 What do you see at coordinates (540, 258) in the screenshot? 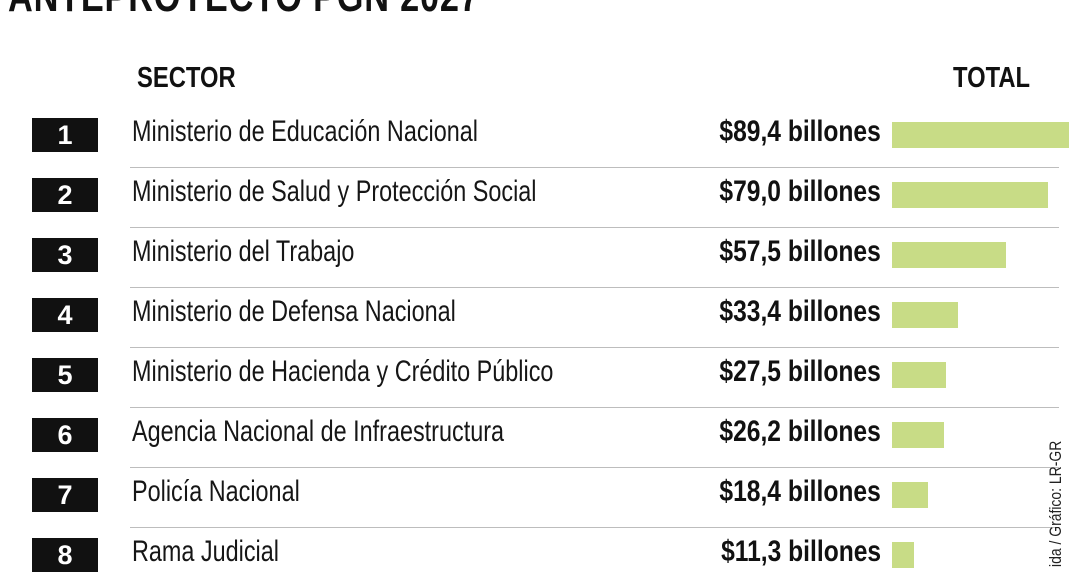
I see `ranking-row-3: 3 Ministerio del Trabajo $57,5 billones` at bounding box center [540, 258].